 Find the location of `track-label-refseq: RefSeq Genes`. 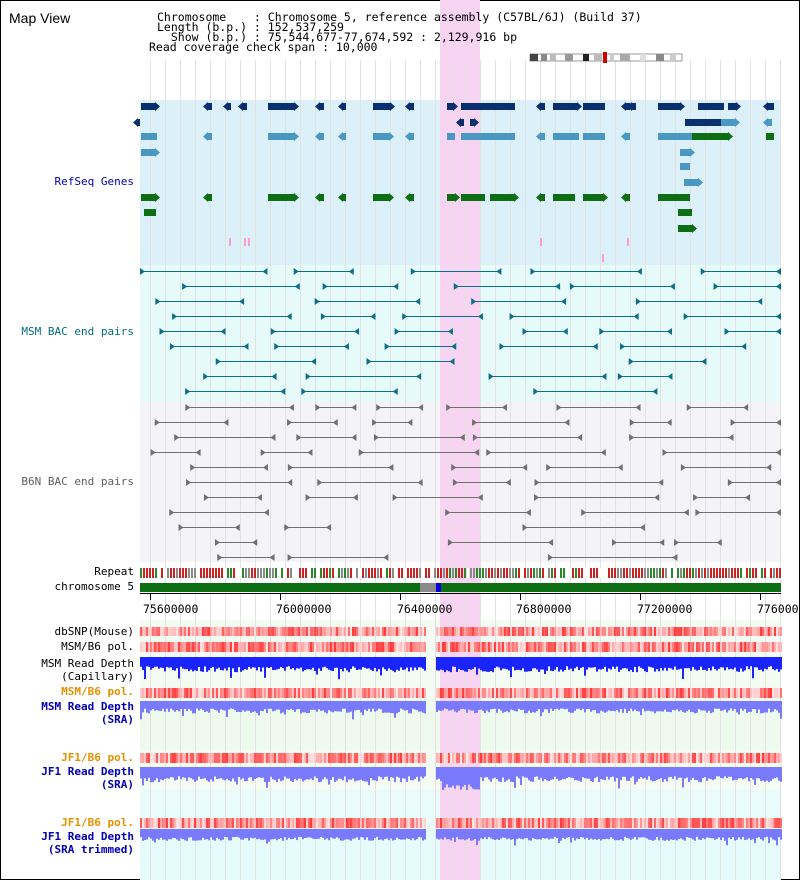

track-label-refseq: RefSeq Genes is located at coordinates (94, 181).